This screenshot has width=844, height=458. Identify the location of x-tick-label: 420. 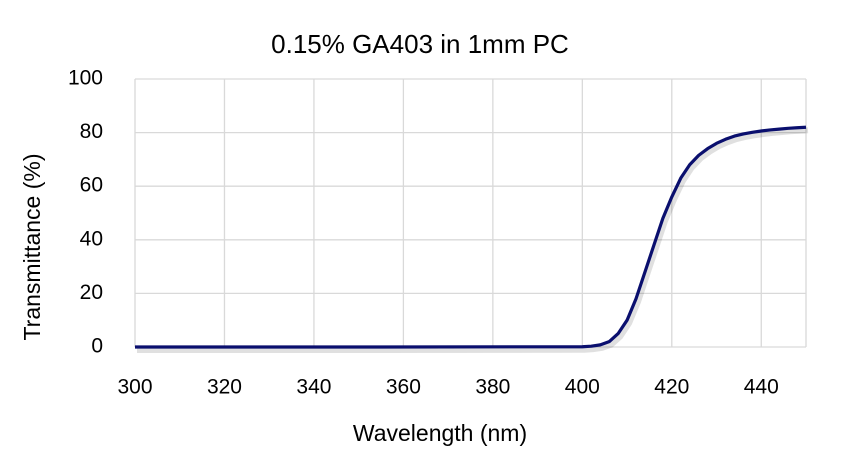
(671, 387).